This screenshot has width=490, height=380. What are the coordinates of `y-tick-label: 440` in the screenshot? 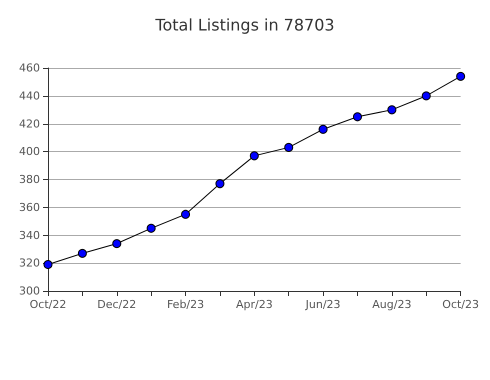 It's located at (29, 95).